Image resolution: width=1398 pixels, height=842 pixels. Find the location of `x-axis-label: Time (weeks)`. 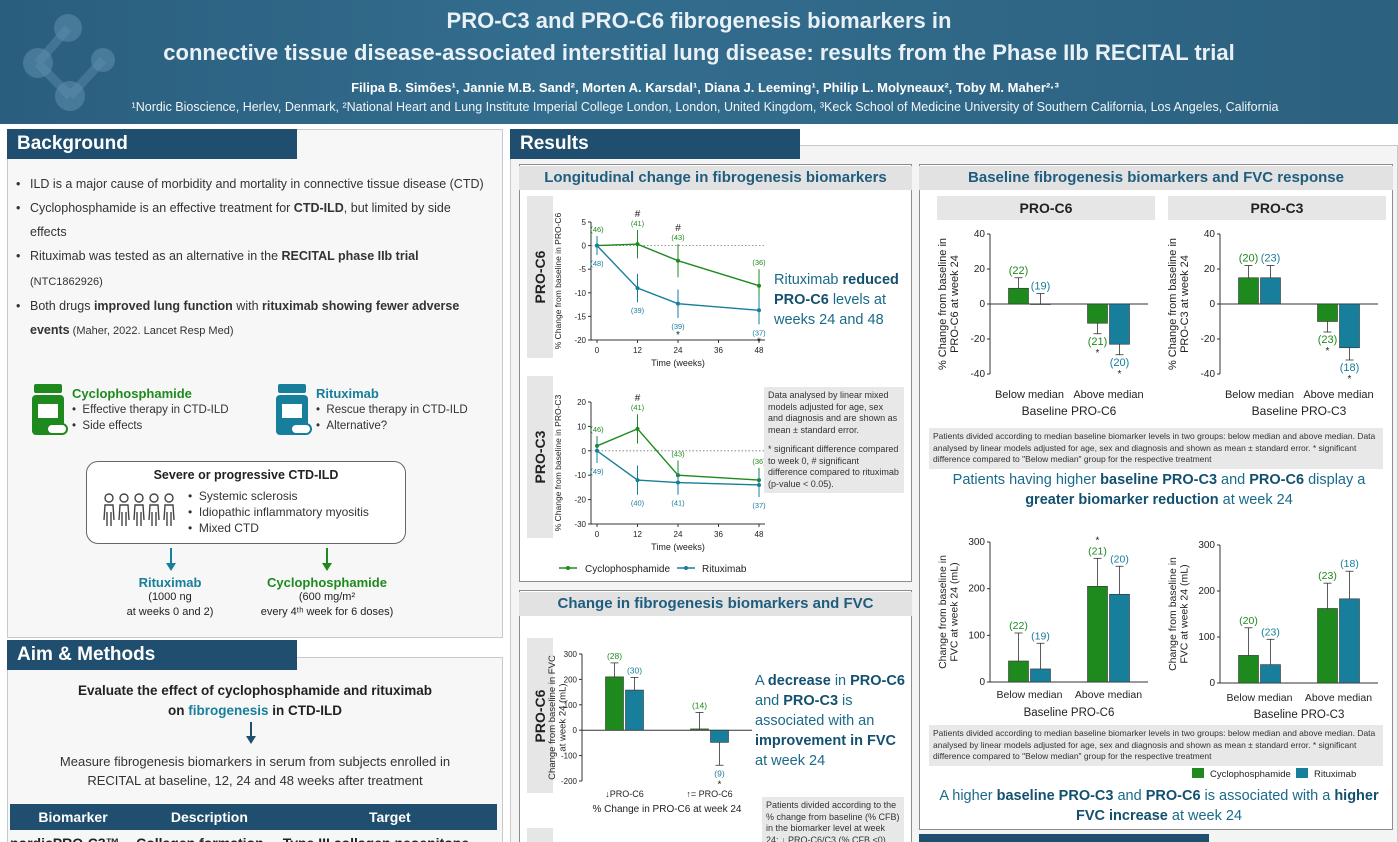

x-axis-label: Time (weeks) is located at coordinates (678, 547).